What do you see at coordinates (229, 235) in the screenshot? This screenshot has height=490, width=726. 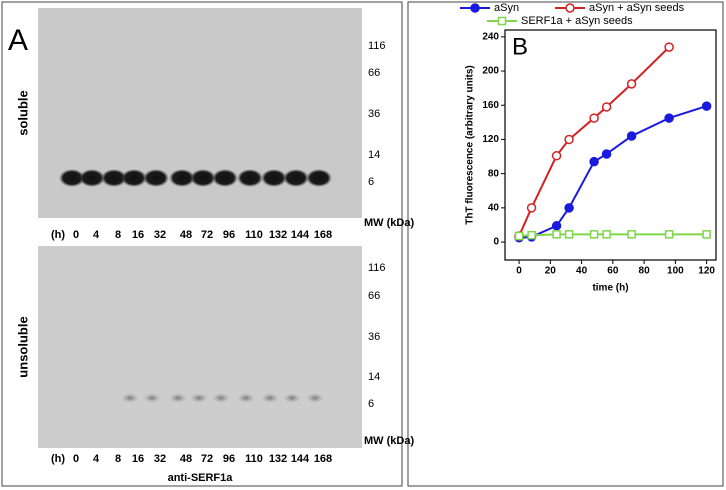 I see `lane-label: 96` at bounding box center [229, 235].